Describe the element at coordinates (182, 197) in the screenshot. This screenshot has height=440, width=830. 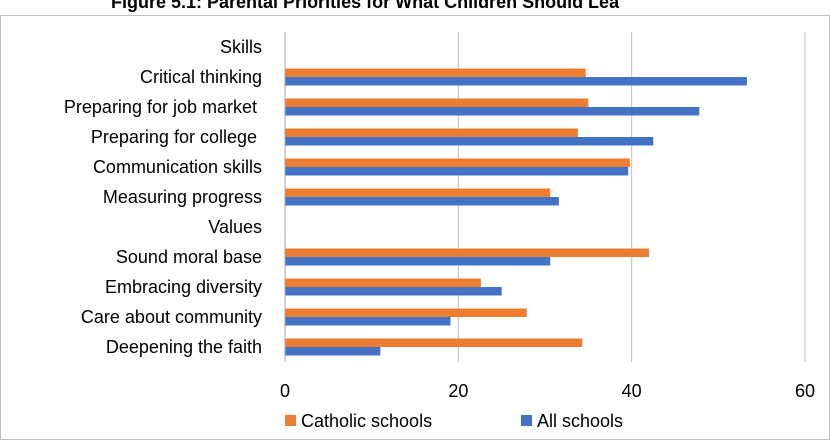
I see `category-label: Measuring progress` at that location.